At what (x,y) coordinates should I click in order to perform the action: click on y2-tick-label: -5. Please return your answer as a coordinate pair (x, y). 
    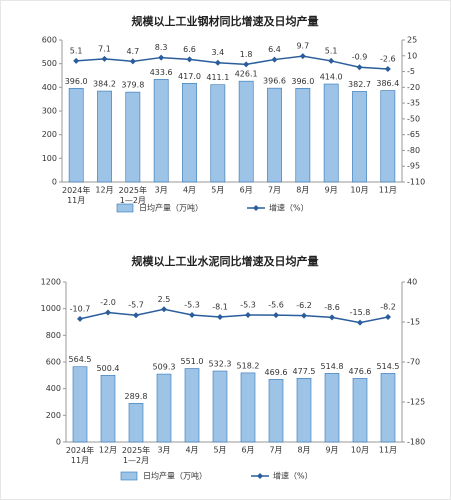
    Looking at the image, I should click on (411, 71).